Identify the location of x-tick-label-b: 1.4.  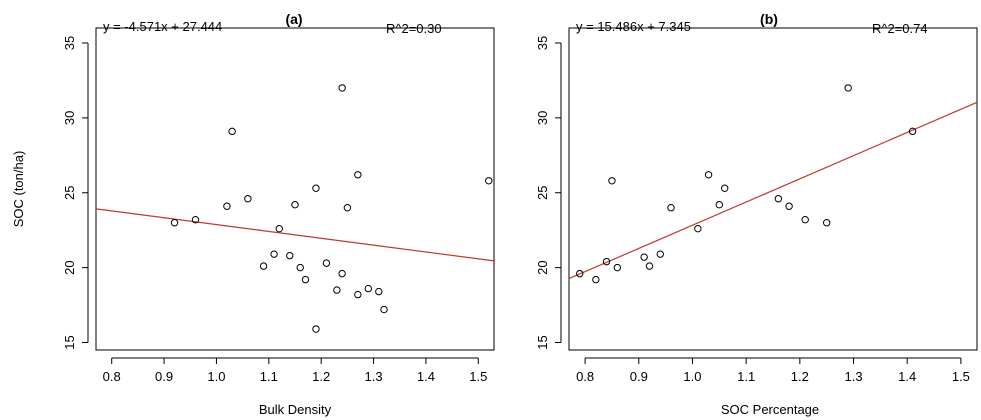
(907, 376).